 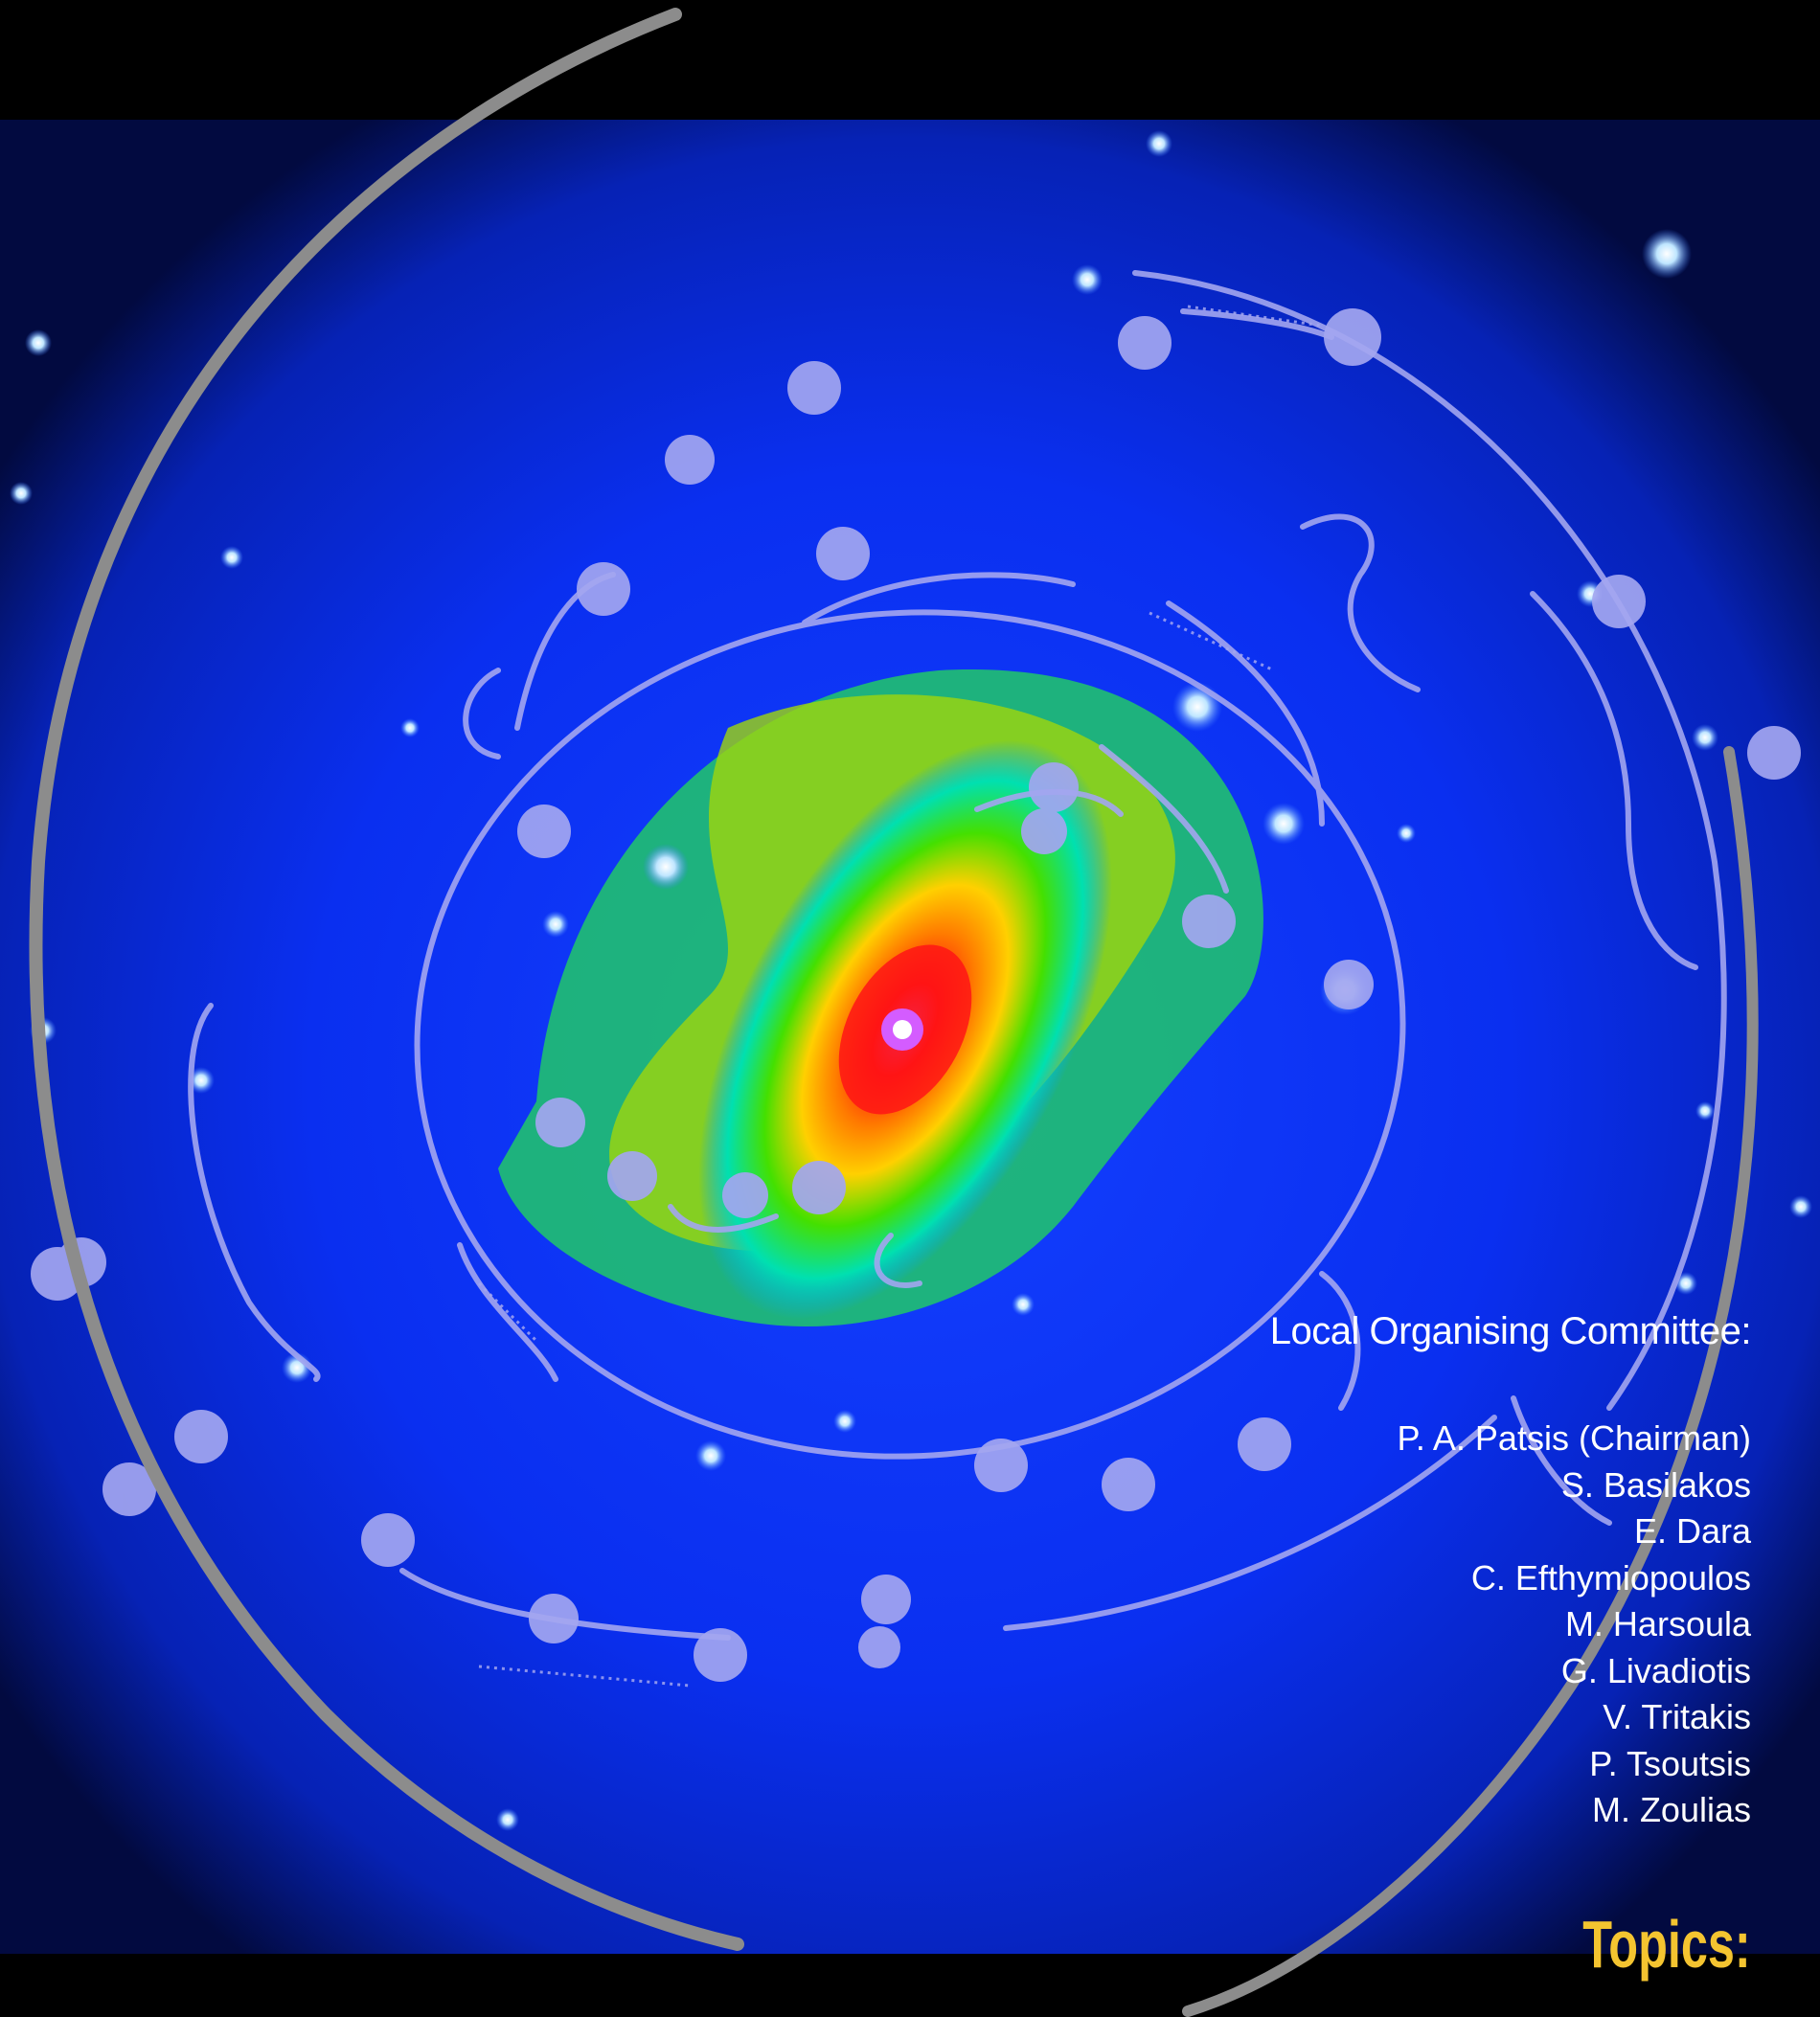 What do you see at coordinates (1656, 1485) in the screenshot?
I see `committee-member: S. Basilakos` at bounding box center [1656, 1485].